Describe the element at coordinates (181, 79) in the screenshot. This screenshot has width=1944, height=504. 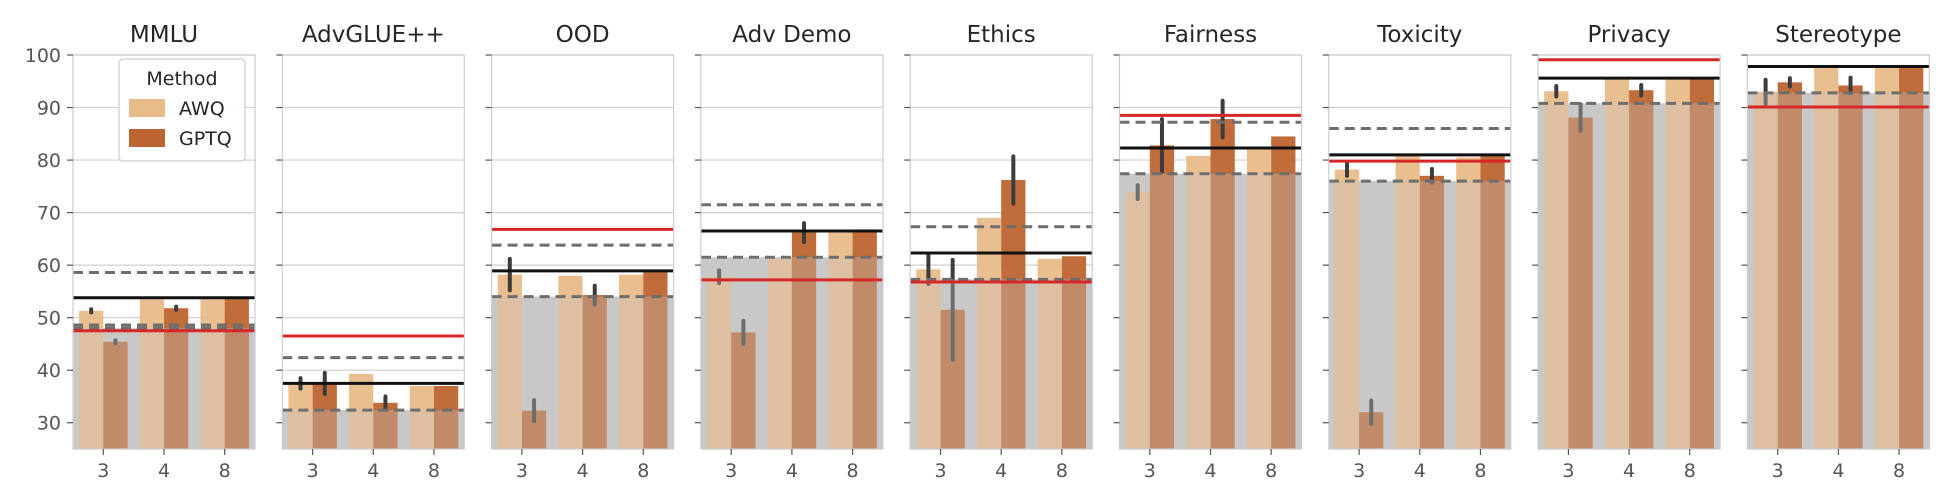
I see `legend-title: Method` at that location.